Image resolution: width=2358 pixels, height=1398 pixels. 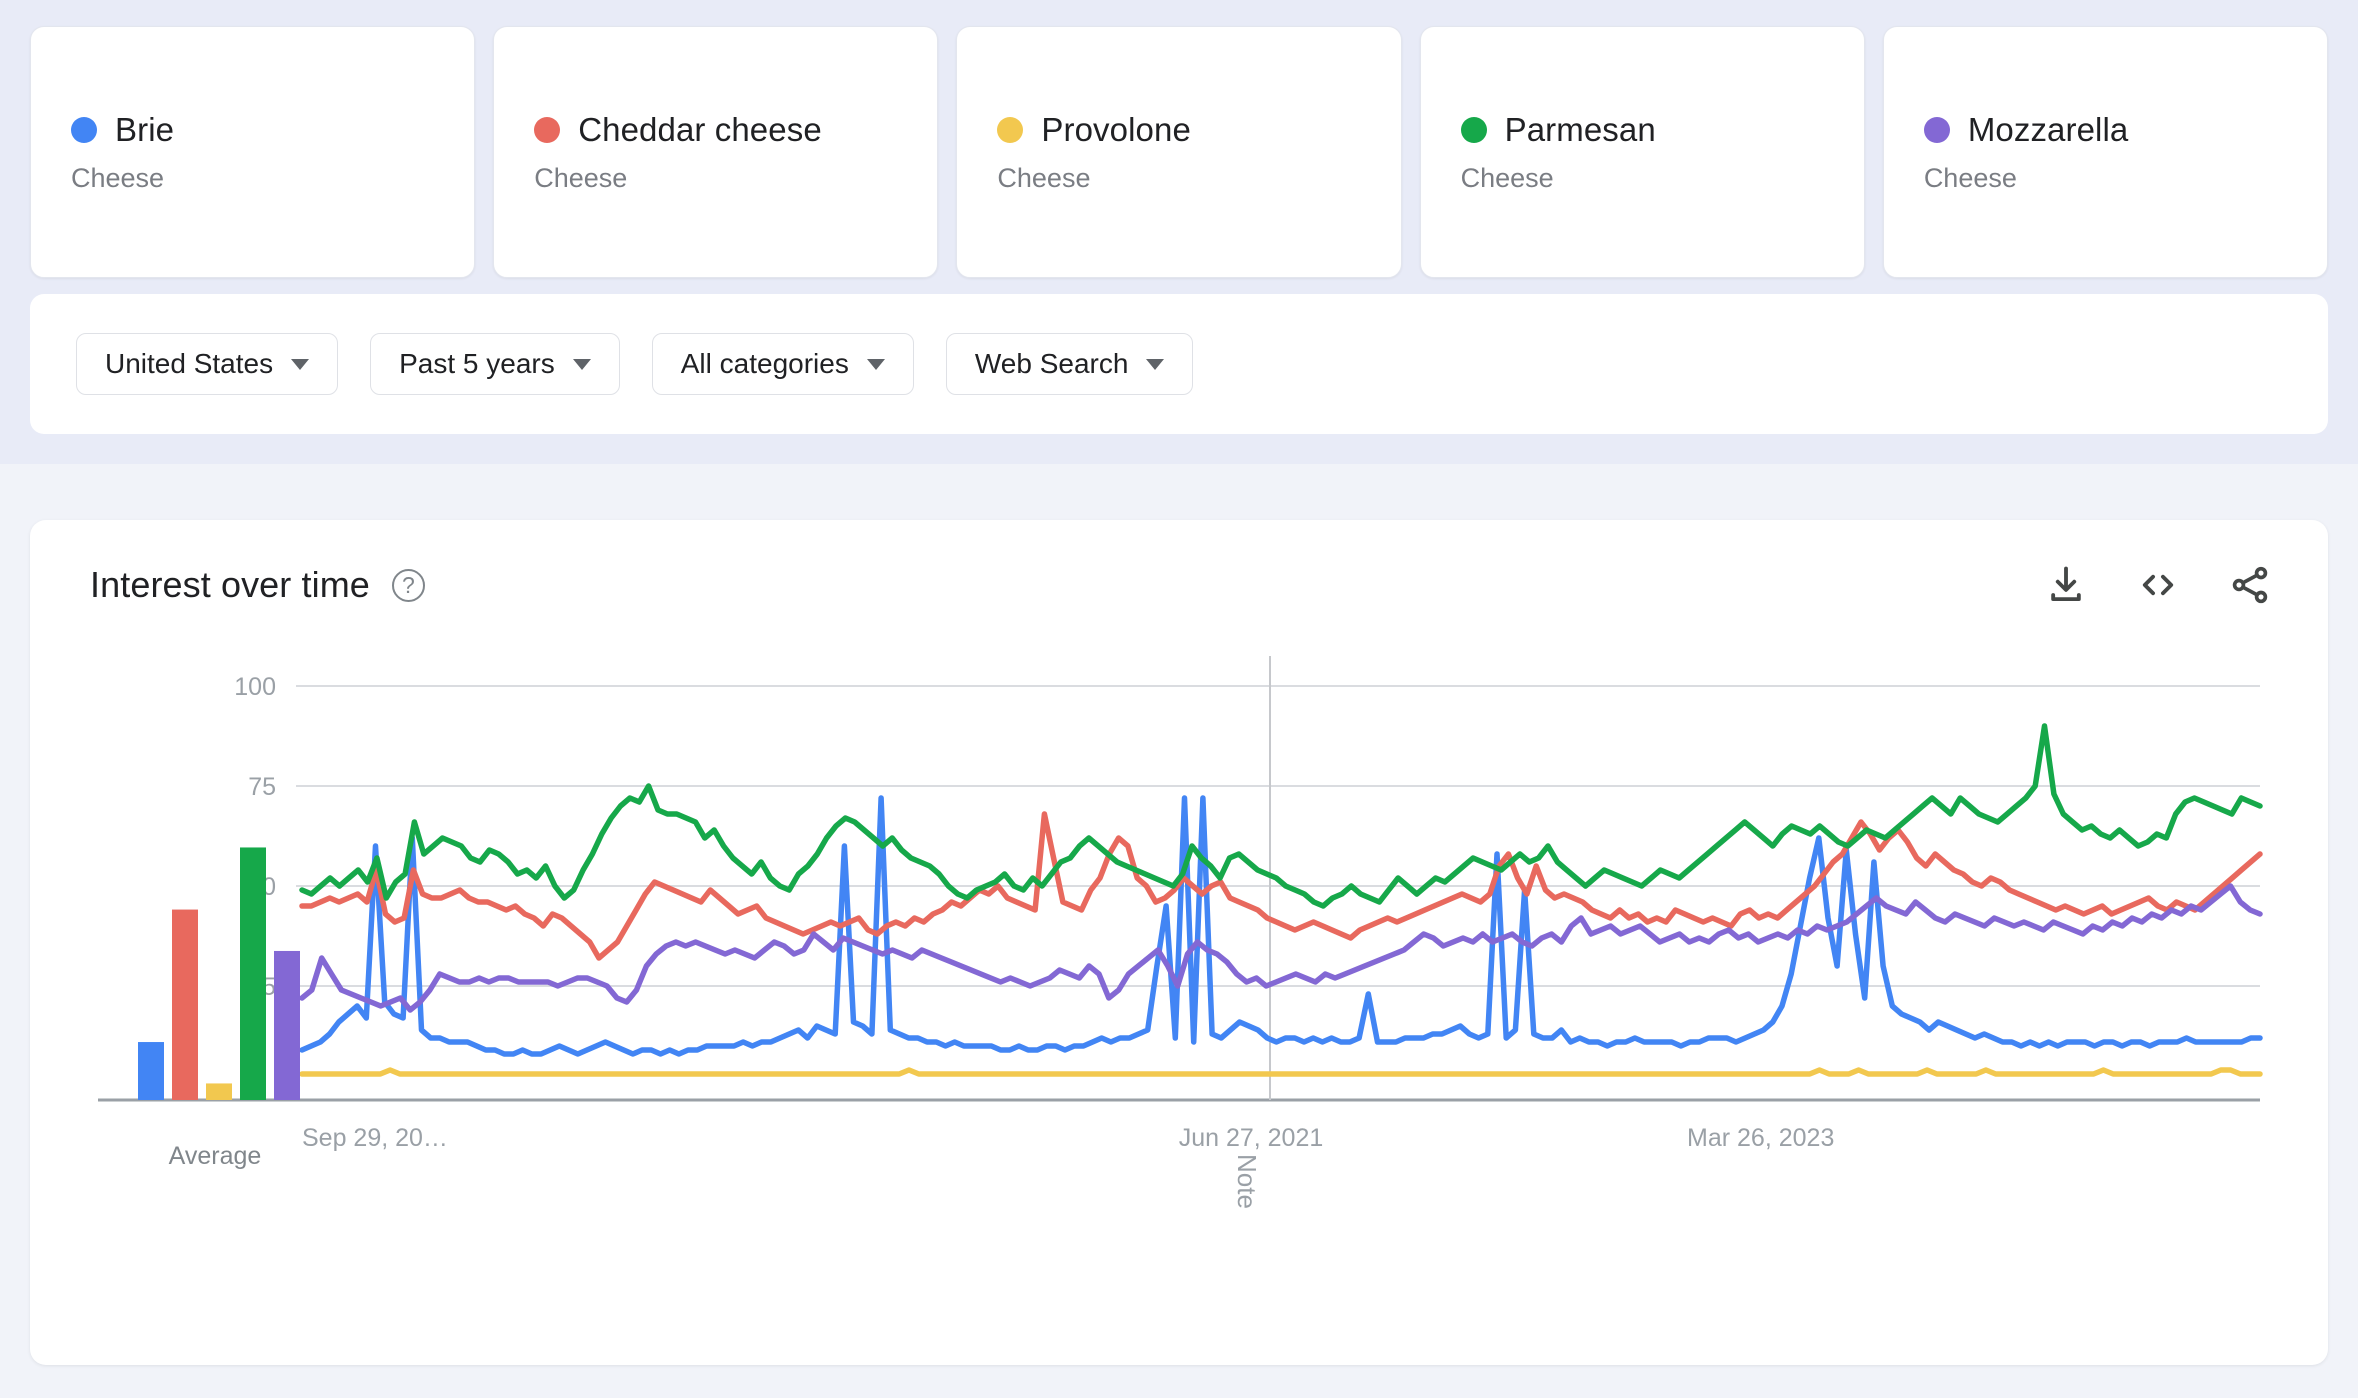 I want to click on note-annotation-label: Note, so click(x=1247, y=1181).